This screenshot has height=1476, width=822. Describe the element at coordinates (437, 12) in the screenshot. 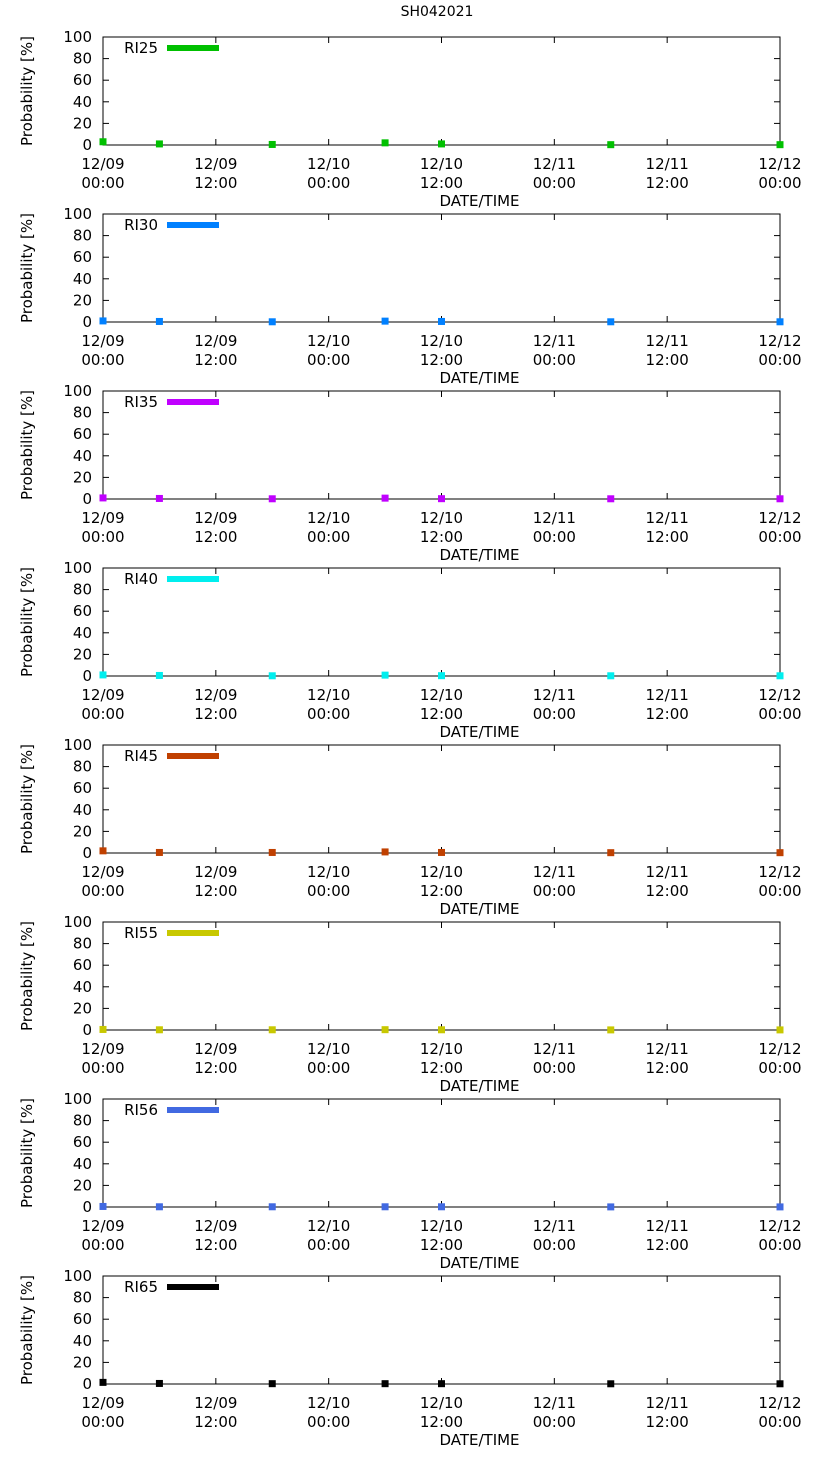

I see `figure-title: SH042021` at that location.